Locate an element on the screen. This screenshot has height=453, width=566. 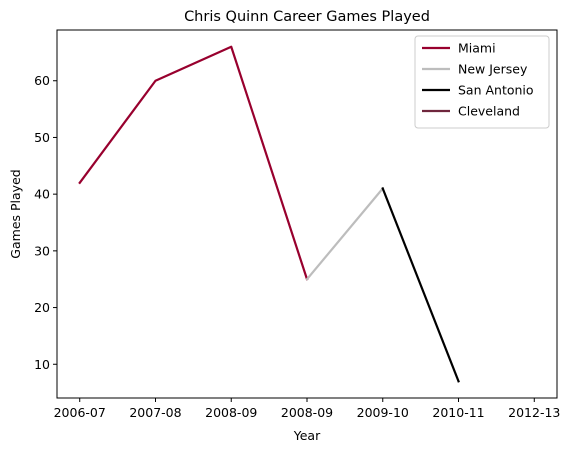
y-tick-label: 50 is located at coordinates (42, 137).